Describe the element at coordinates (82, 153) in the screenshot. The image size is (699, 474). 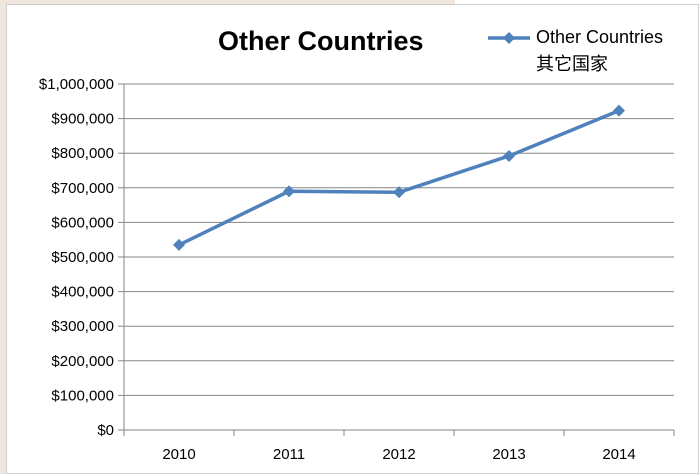
I see `y-tick-label: $800,000` at that location.